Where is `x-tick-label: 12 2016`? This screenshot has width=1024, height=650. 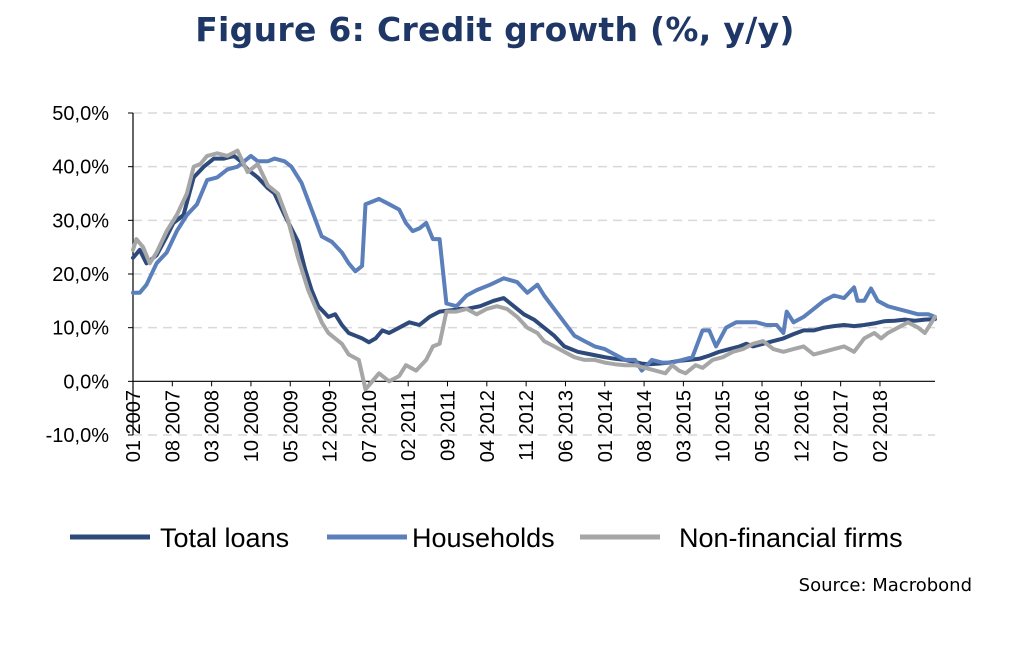
x-tick-label: 12 2016 is located at coordinates (802, 426).